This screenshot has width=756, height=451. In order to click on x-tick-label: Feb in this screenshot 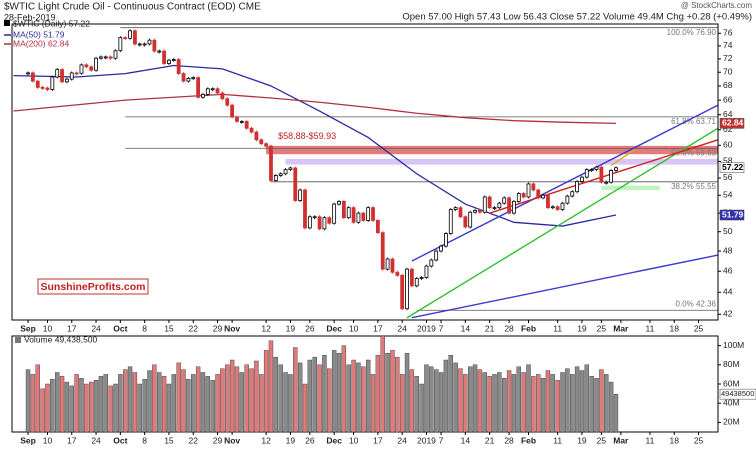, I will do `click(528, 440)`.